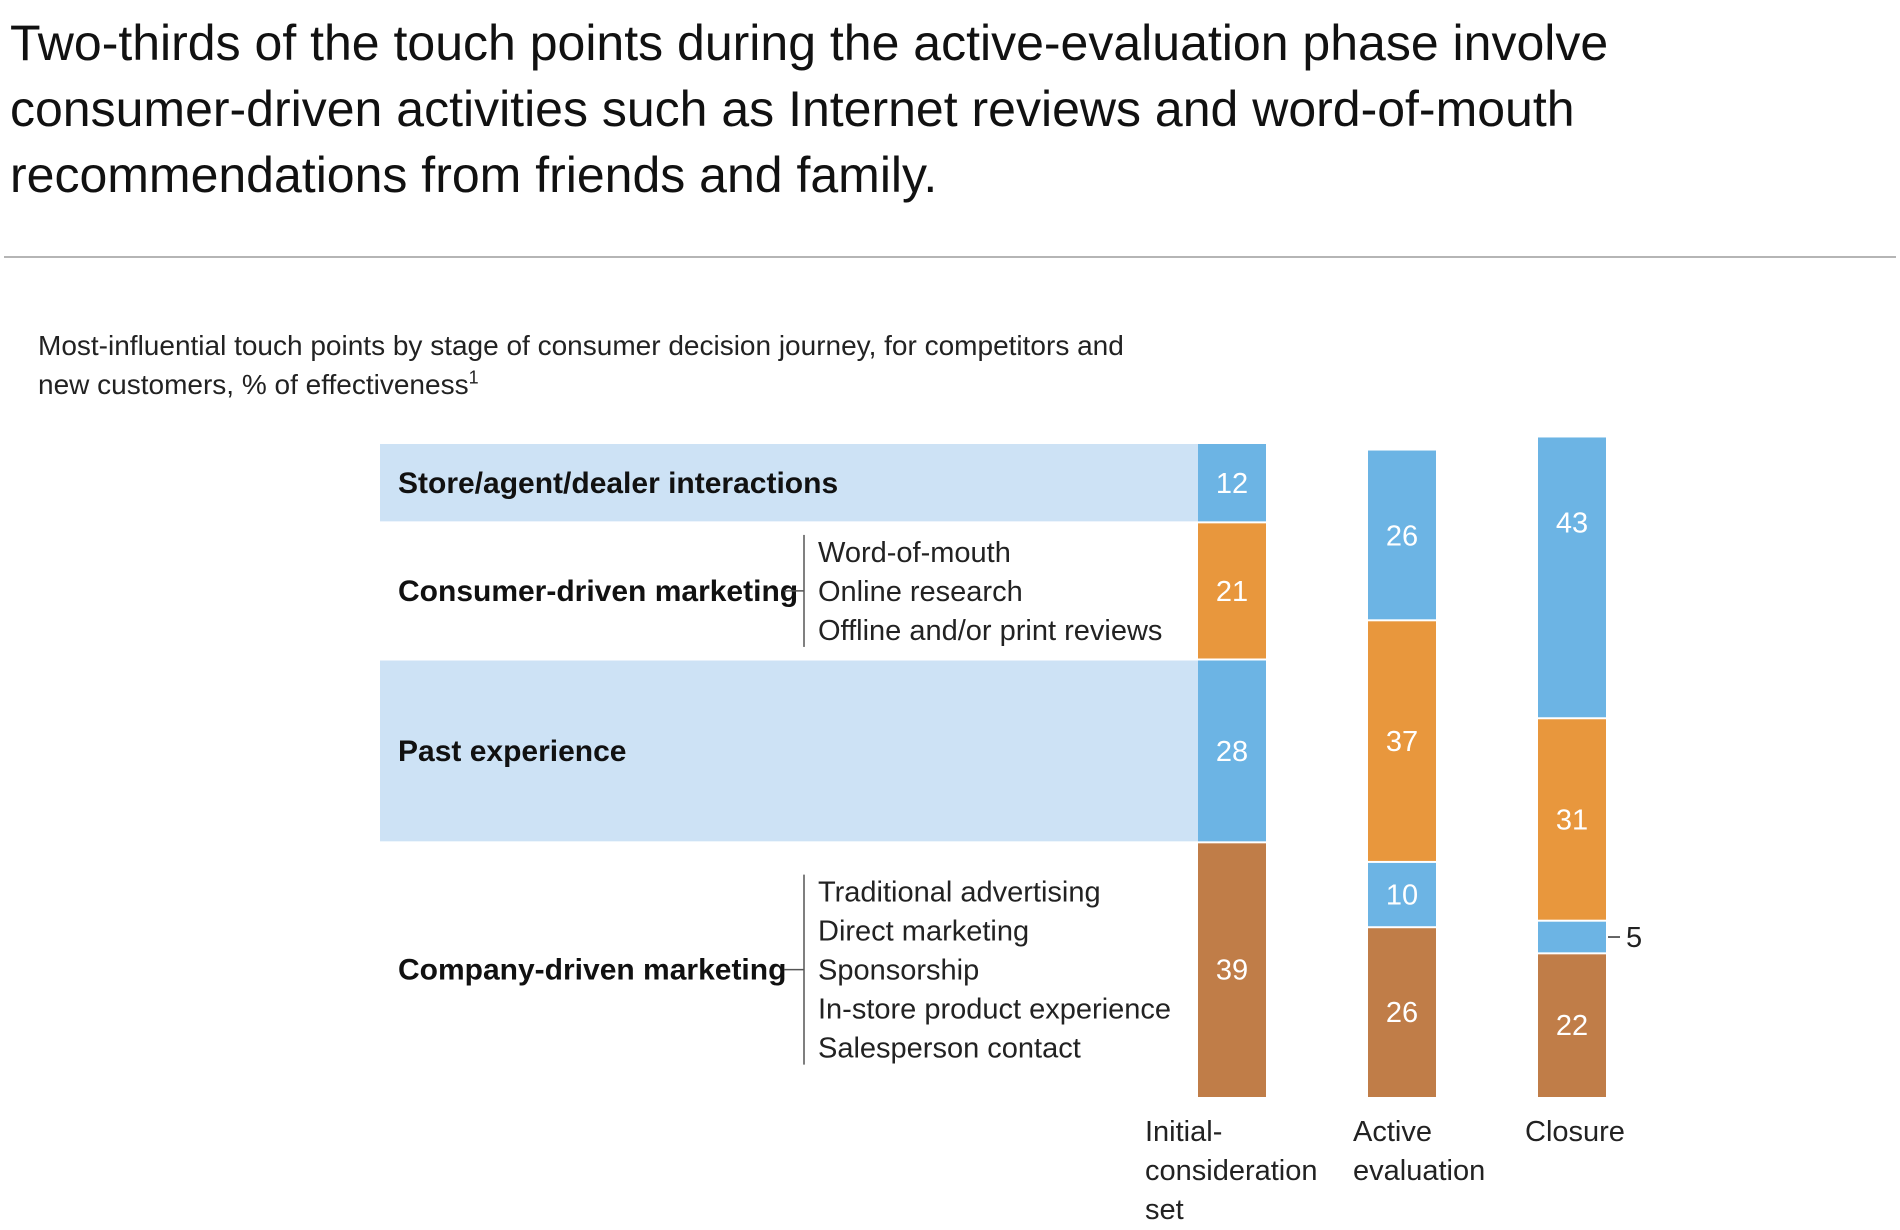 The width and height of the screenshot is (1900, 1230). What do you see at coordinates (950, 257) in the screenshot?
I see `divider` at bounding box center [950, 257].